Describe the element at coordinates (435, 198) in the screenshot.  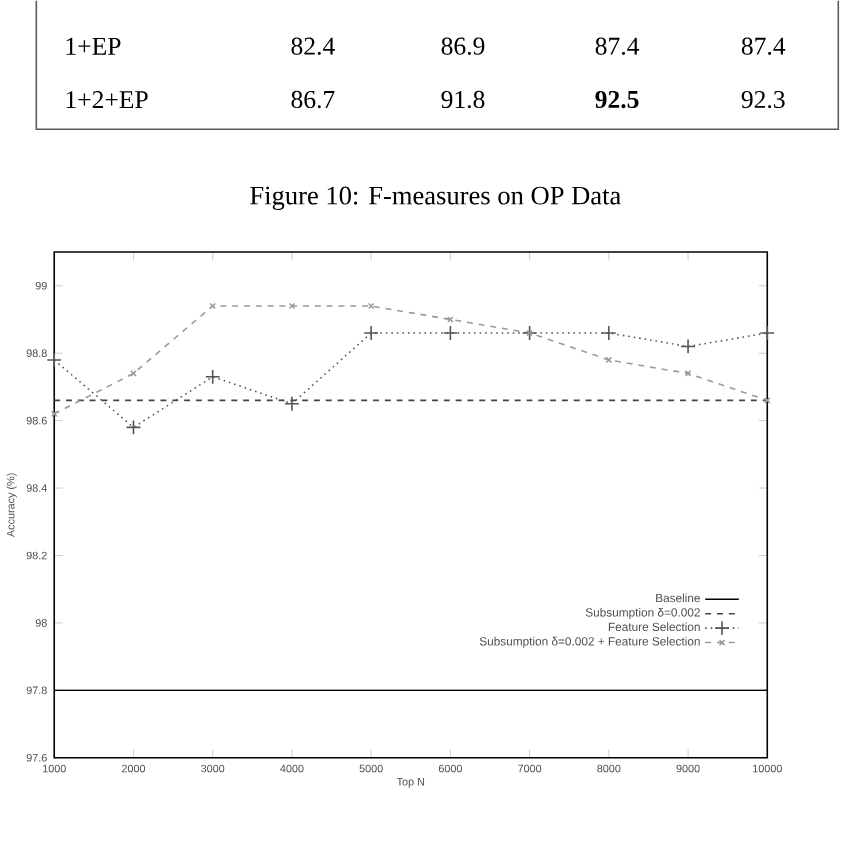
I see `caption: Figure 10: F-measures on OP Data` at that location.